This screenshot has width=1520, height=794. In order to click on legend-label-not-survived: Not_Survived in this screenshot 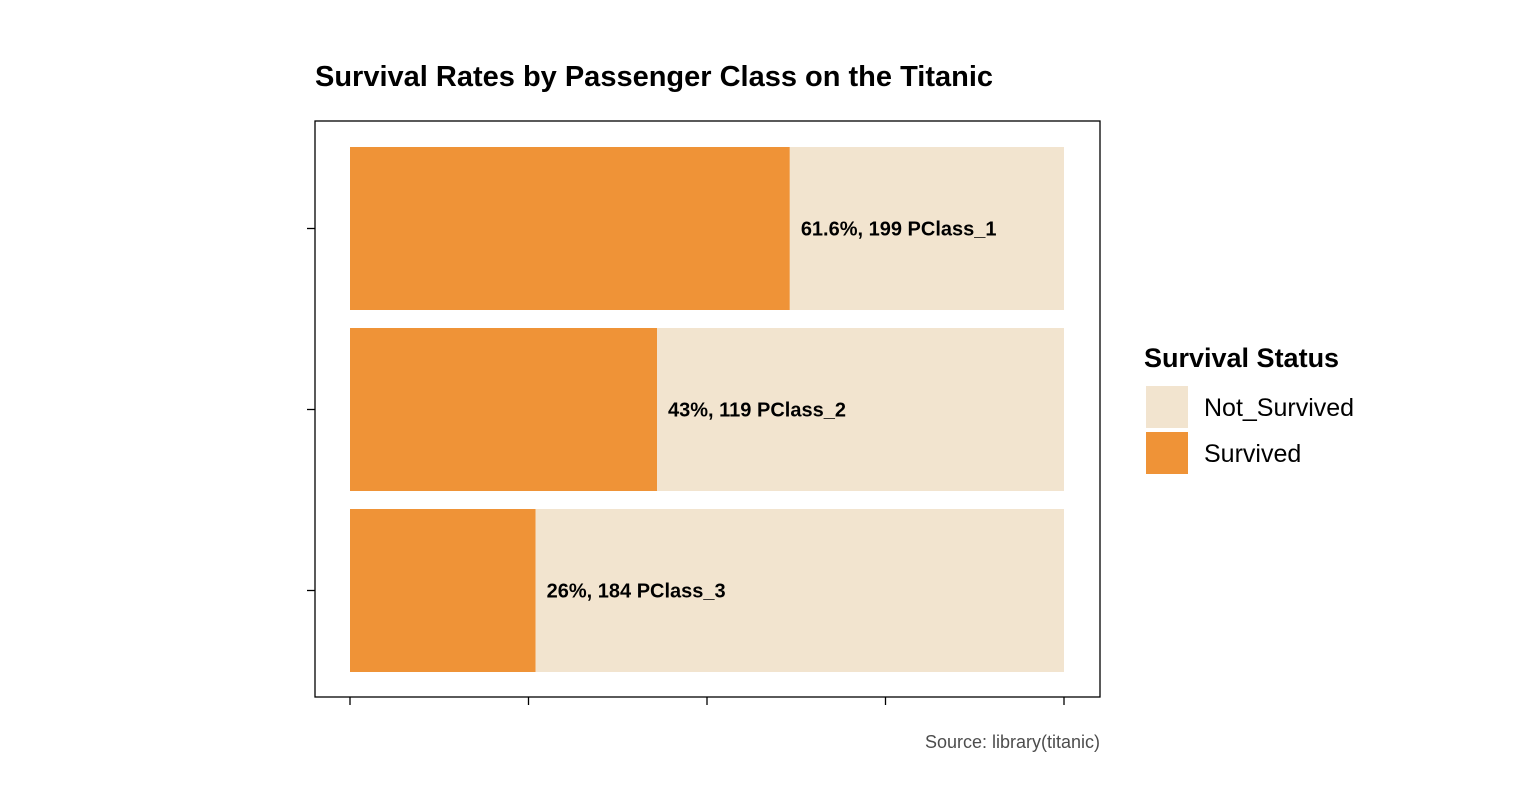, I will do `click(1279, 408)`.